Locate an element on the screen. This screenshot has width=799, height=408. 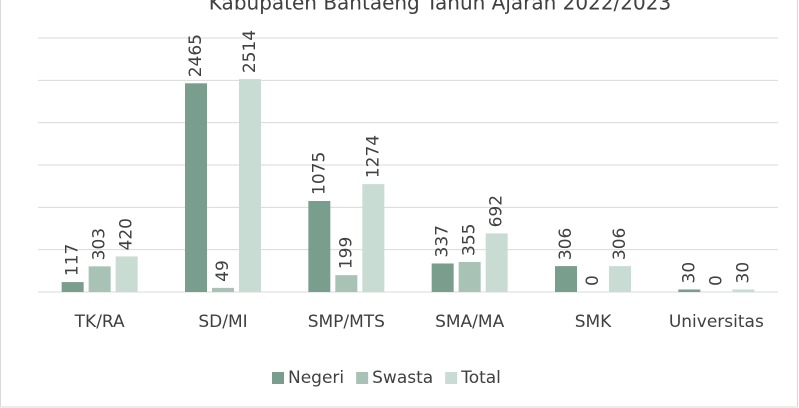
data-label: 1274 is located at coordinates (373, 156).